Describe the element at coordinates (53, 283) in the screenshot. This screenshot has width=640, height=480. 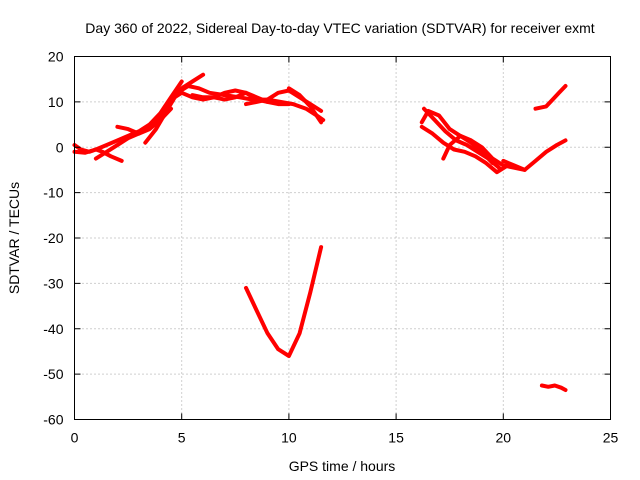
I see `y-tick-label: -30` at that location.